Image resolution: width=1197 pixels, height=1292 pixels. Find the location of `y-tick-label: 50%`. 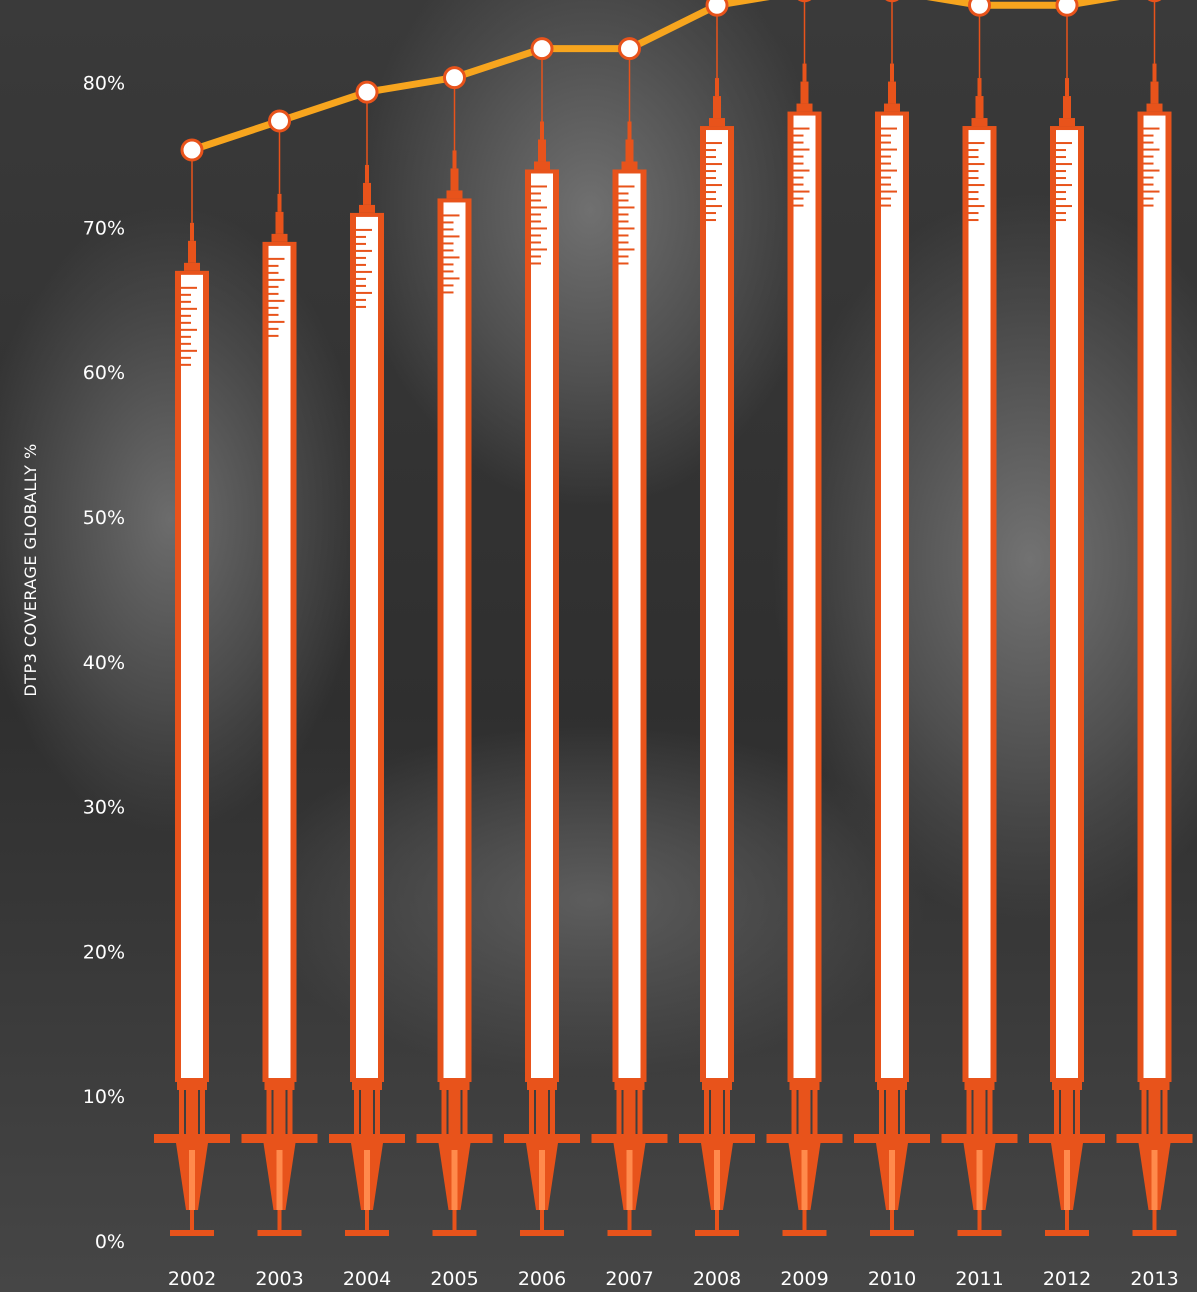

y-tick-label: 50% is located at coordinates (104, 518).